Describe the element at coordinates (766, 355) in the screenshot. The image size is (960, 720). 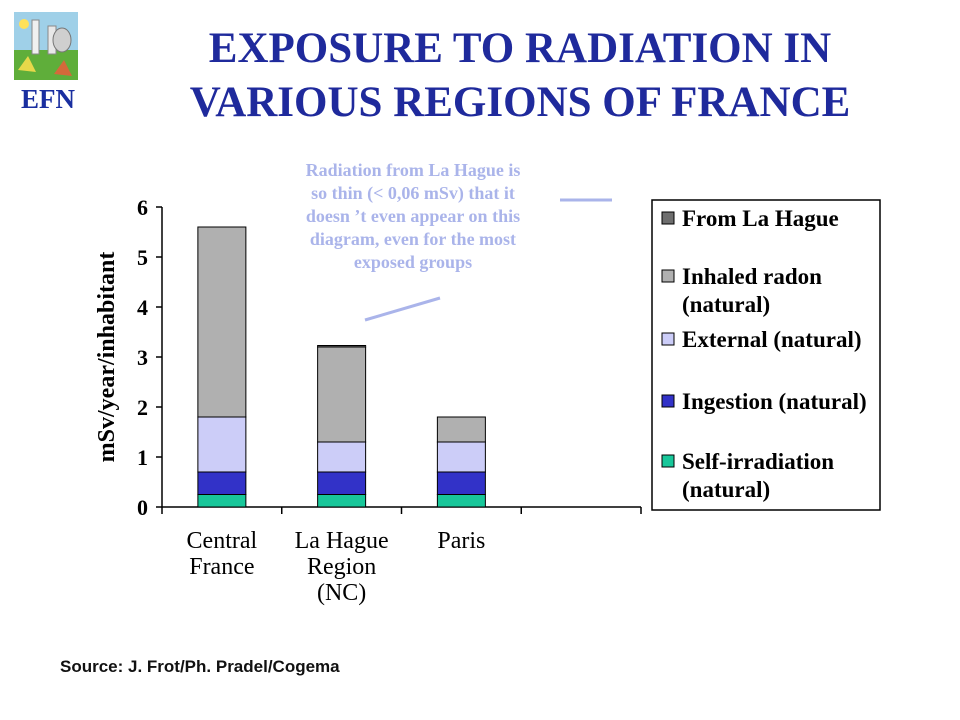
I see `legend-box` at that location.